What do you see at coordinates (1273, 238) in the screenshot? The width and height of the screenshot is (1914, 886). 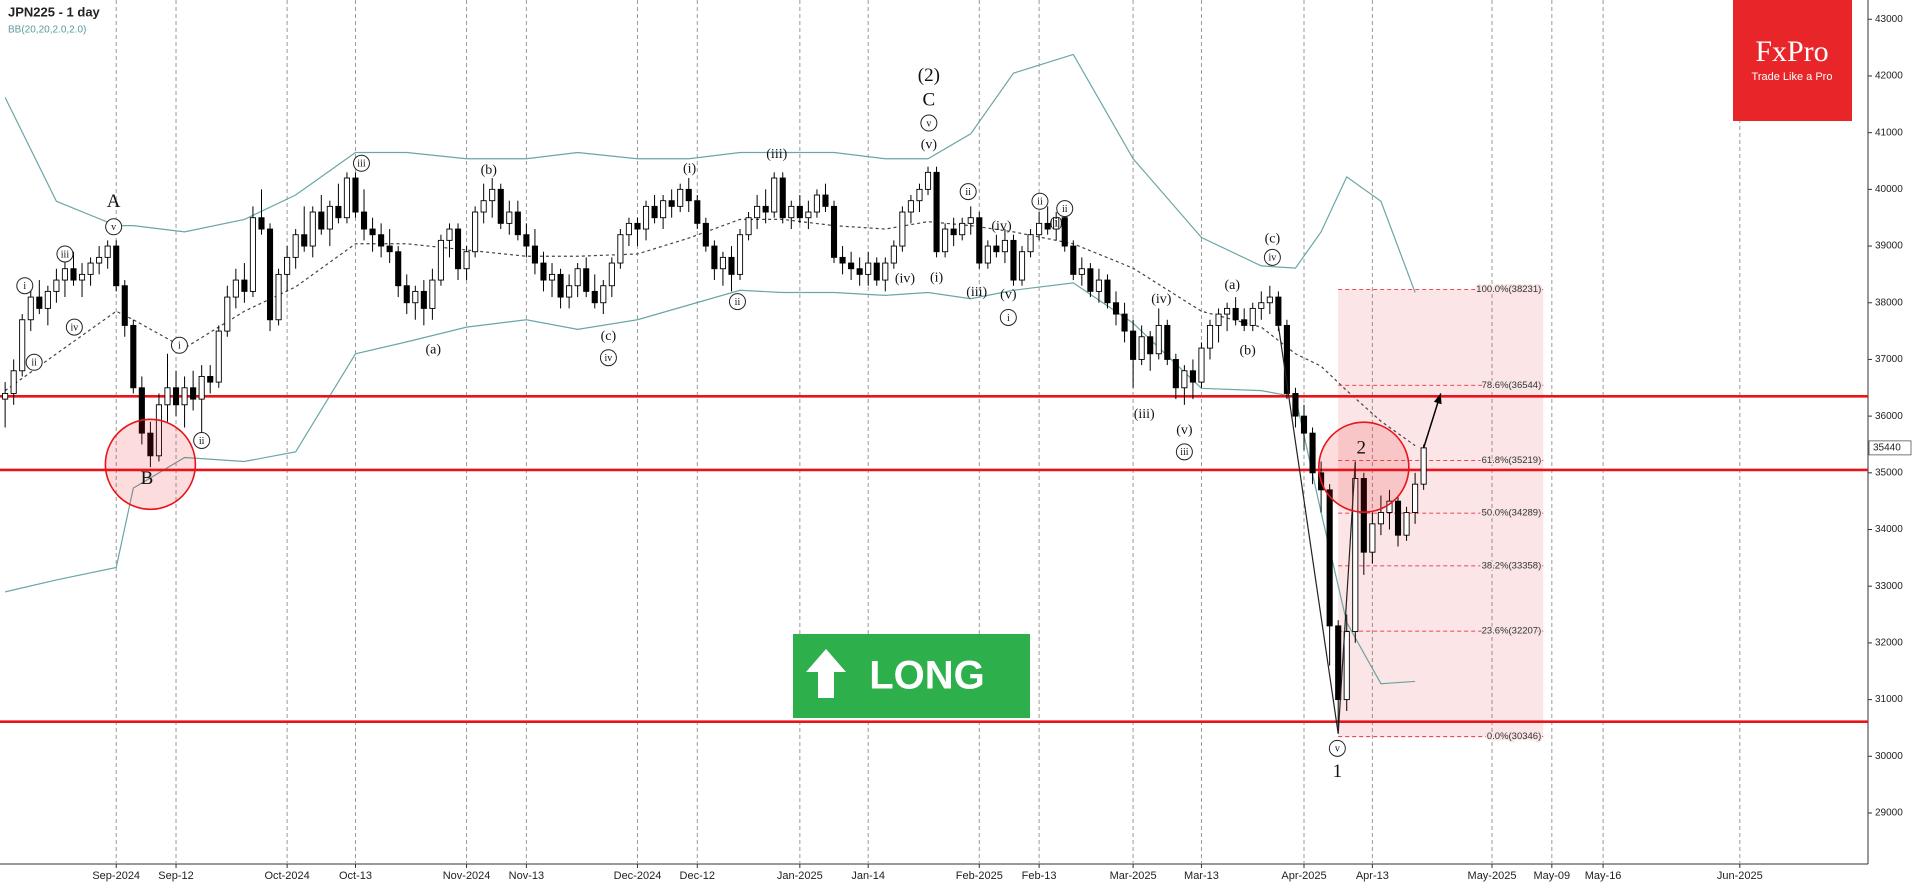 I see `wave-label: (c)` at bounding box center [1273, 238].